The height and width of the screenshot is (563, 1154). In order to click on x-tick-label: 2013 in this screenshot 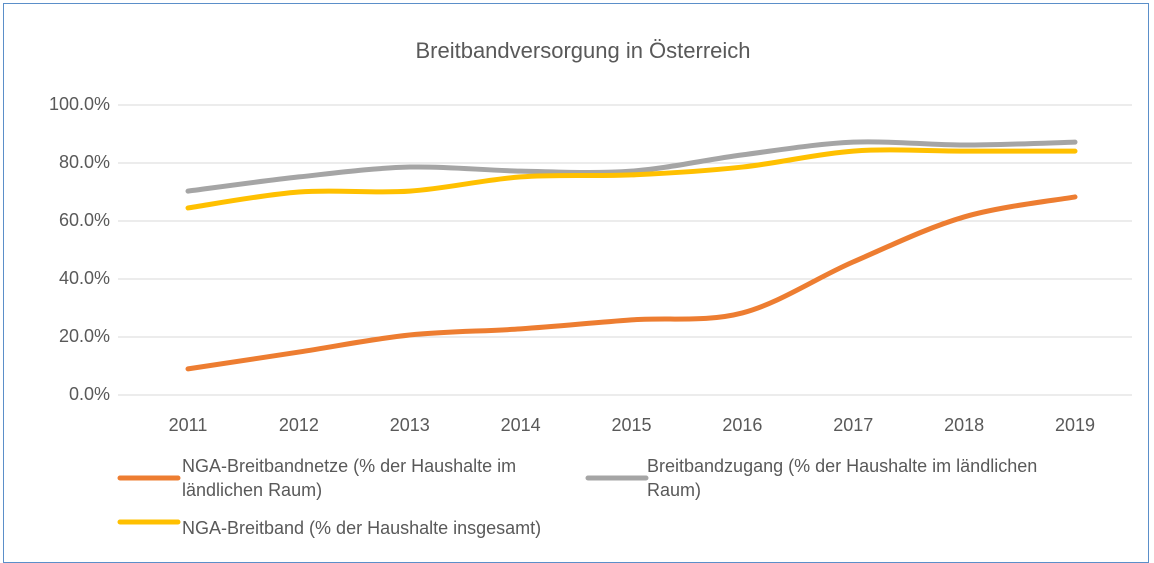, I will do `click(410, 425)`.